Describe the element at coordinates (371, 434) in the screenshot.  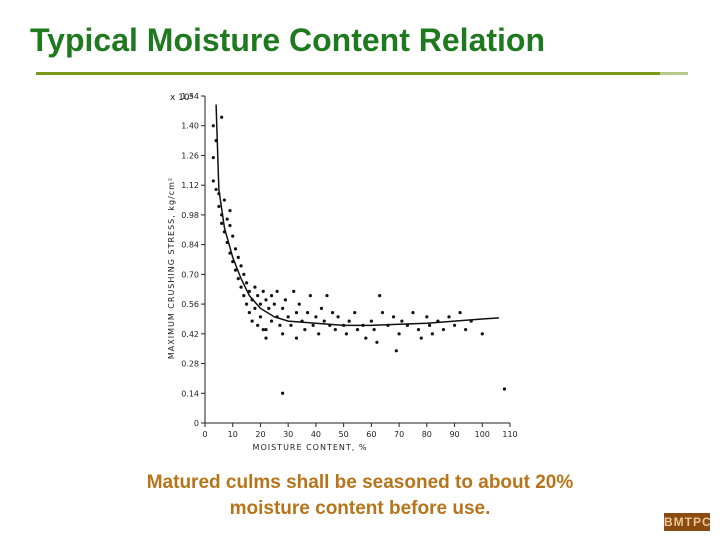
I see `x-tick-label: 60` at that location.